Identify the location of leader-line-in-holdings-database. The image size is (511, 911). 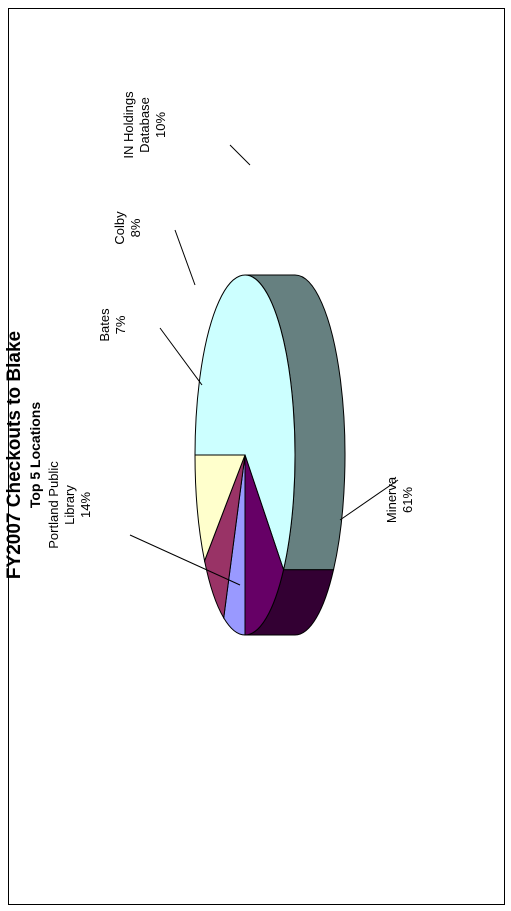
(240, 155).